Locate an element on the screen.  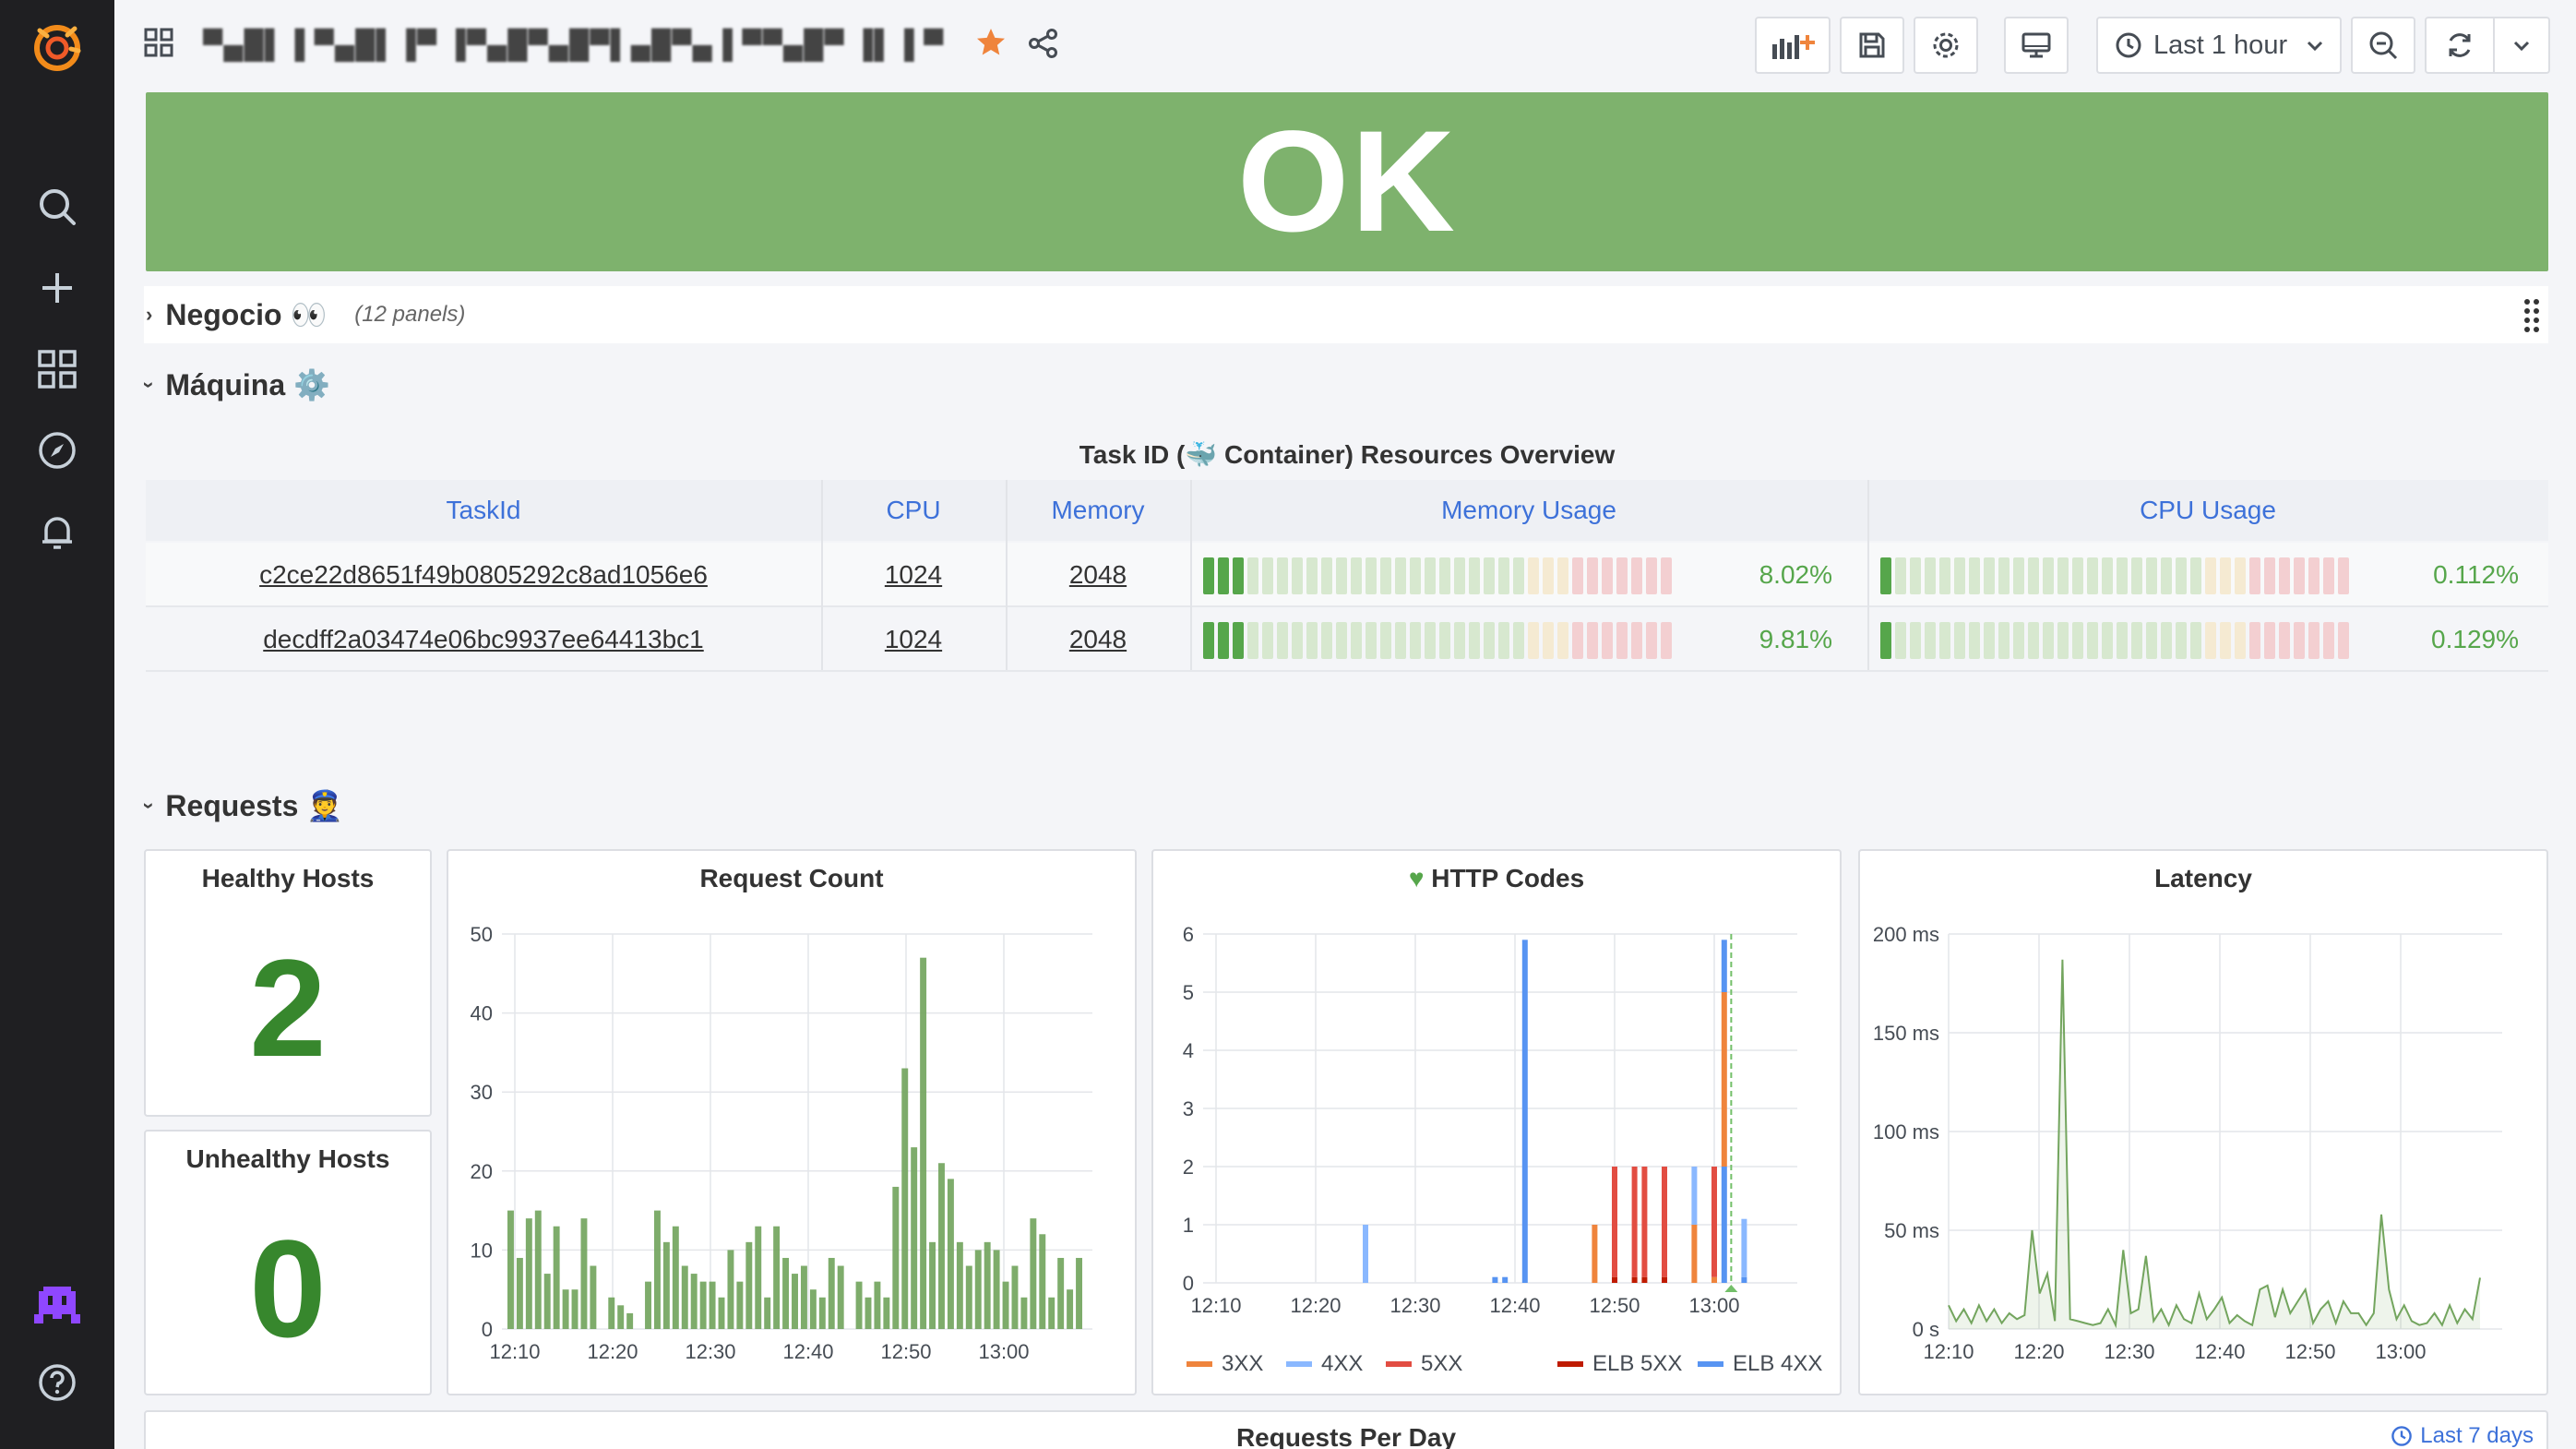
dashboards-grid-icon is located at coordinates (57, 369).